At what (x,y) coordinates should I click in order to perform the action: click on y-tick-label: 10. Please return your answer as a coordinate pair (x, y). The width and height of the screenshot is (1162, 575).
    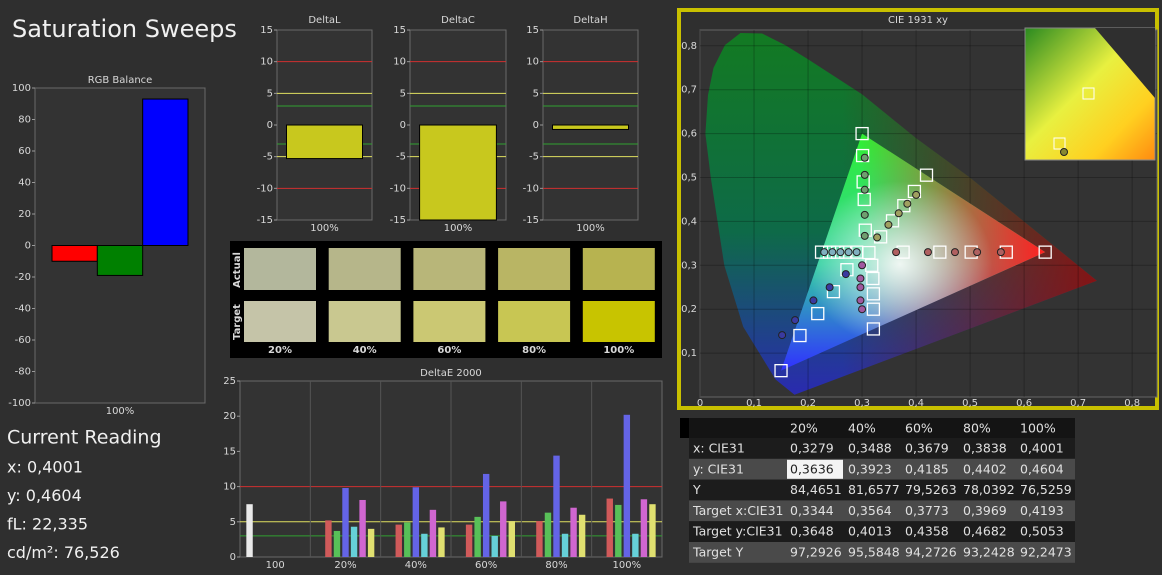
    Looking at the image, I should click on (399, 62).